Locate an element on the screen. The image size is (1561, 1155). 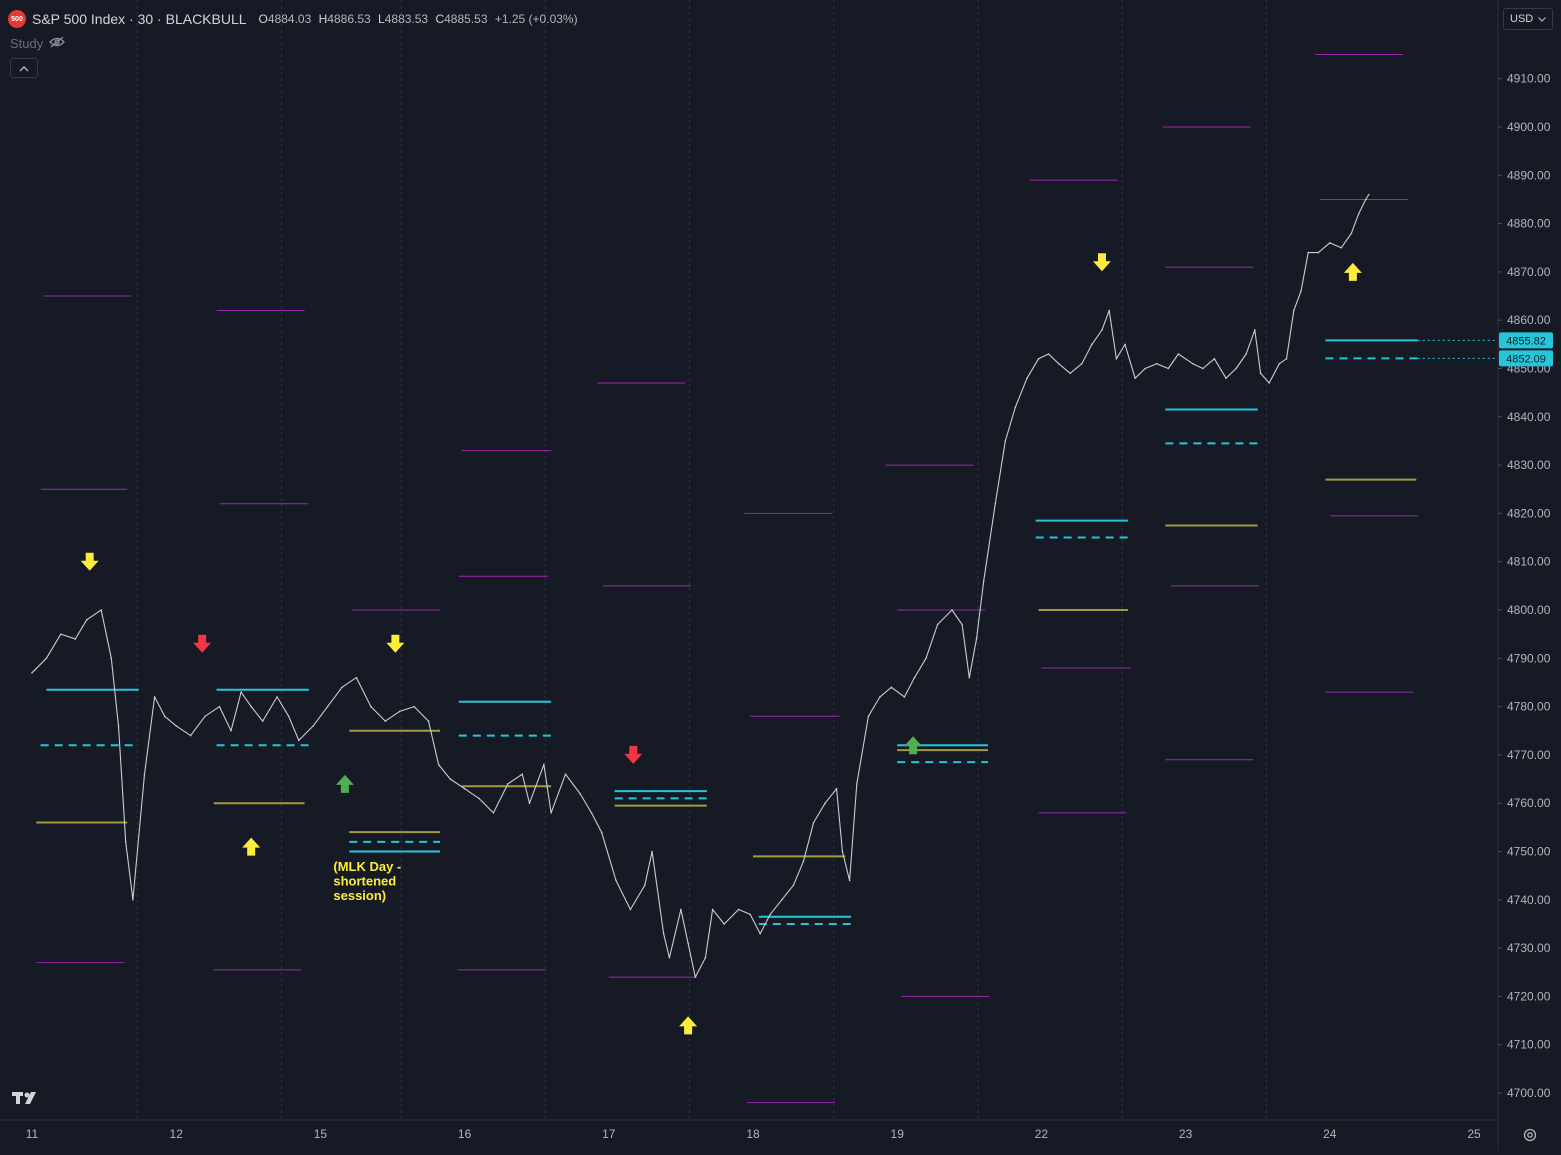
collapse-legend-button is located at coordinates (24, 68).